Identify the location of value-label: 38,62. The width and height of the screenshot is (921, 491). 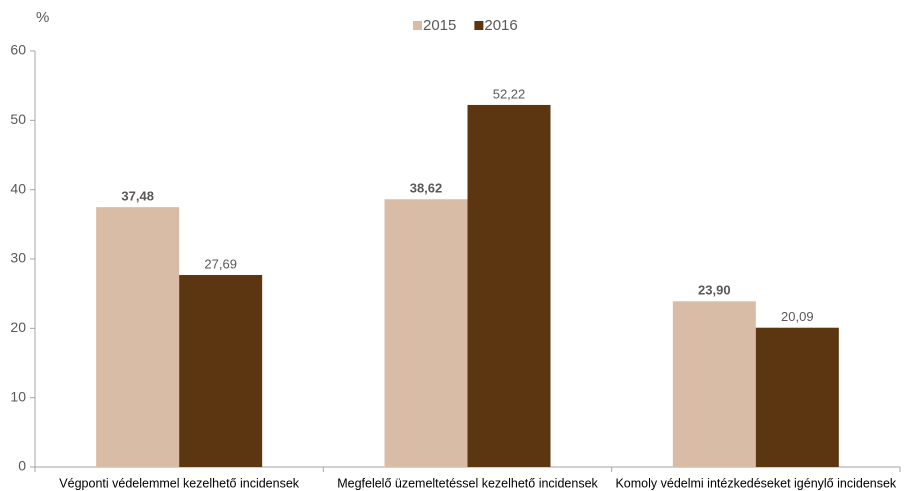
(426, 188).